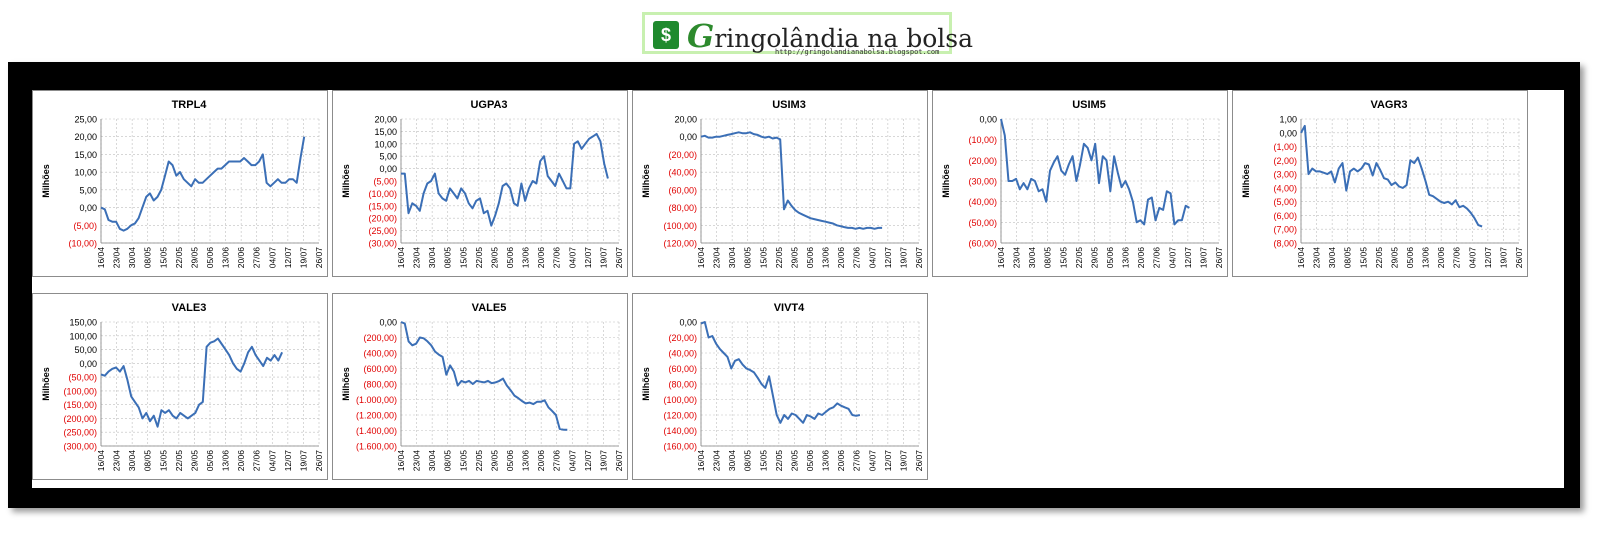 Image resolution: width=1600 pixels, height=534 pixels. What do you see at coordinates (190, 105) in the screenshot?
I see `chart-title: TRPL4` at bounding box center [190, 105].